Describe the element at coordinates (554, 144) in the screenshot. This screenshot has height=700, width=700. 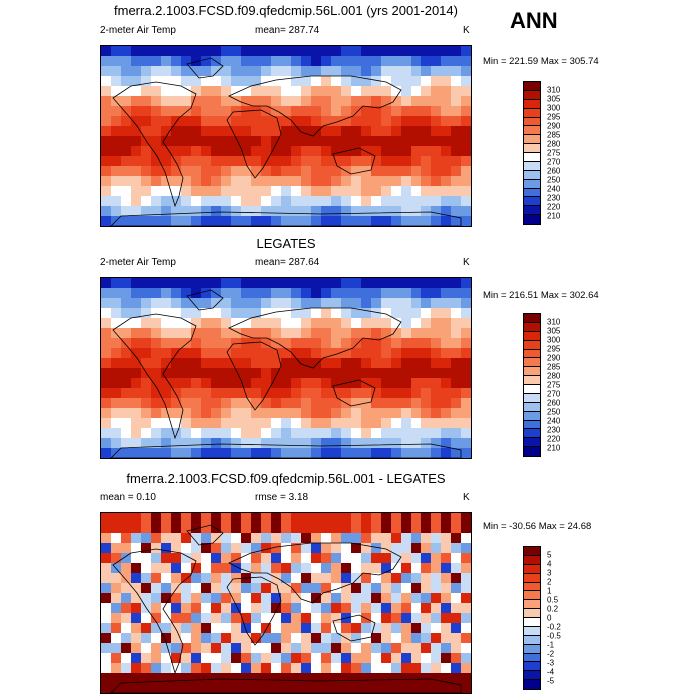
I see `colorbar-tick-label: 280` at that location.